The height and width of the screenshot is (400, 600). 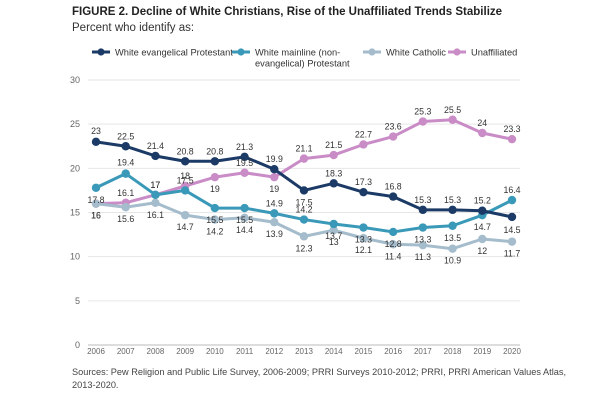 I want to click on series-white-mainline-non-evangelical-protestant, so click(x=304, y=203).